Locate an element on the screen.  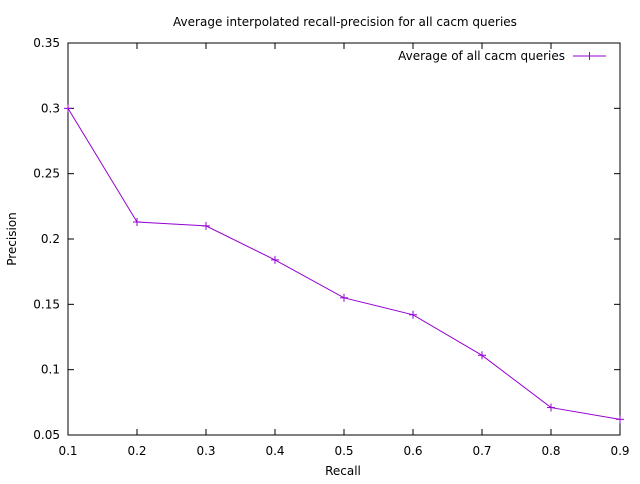
y-tick-label: 0.05 is located at coordinates (46, 435).